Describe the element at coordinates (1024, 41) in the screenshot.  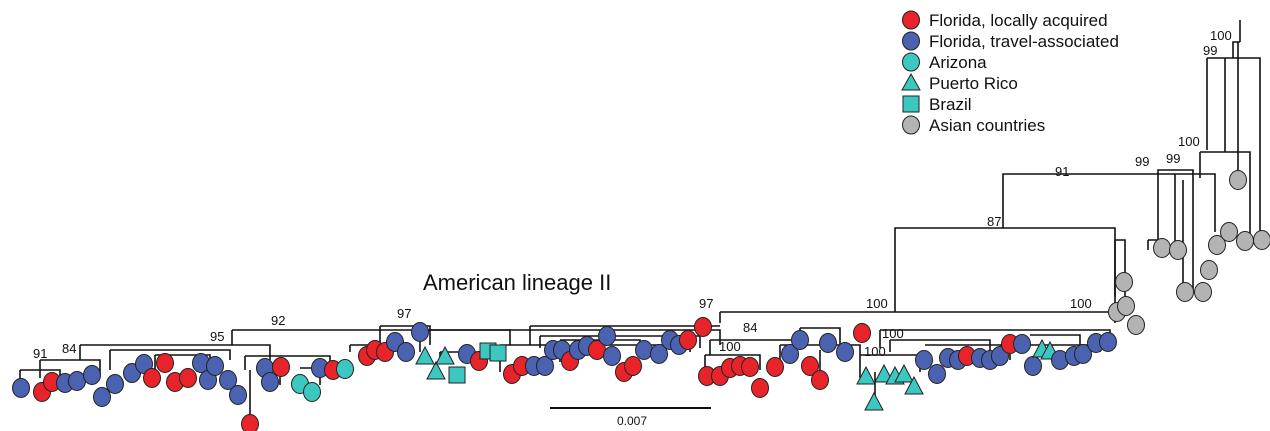
I see `legend-label: Florida, travel-associated` at that location.